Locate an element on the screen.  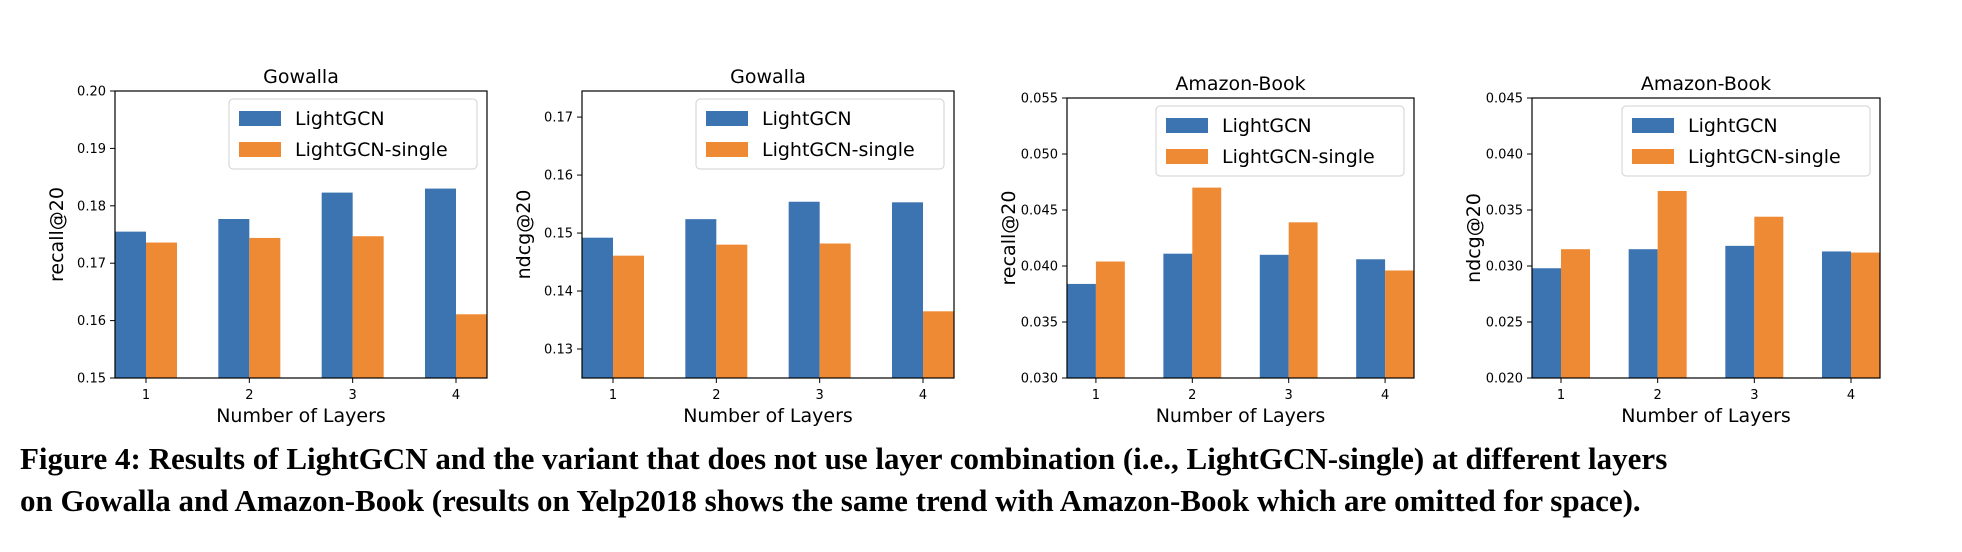
y-tick-label: 0.14 is located at coordinates (558, 292).